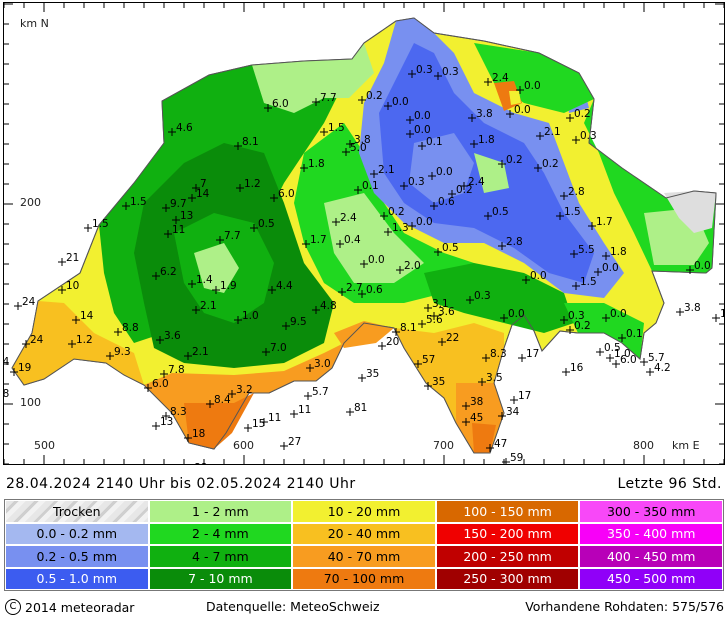  What do you see at coordinates (651, 578) in the screenshot?
I see `legend-item: 450 - 500 mm` at bounding box center [651, 578].